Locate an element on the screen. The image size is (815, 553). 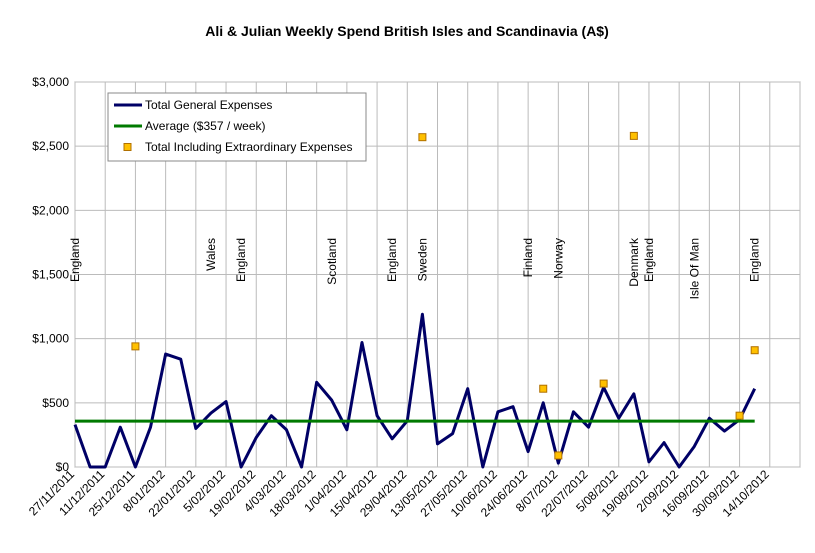
y-tick-label: $500 is located at coordinates (55, 403).